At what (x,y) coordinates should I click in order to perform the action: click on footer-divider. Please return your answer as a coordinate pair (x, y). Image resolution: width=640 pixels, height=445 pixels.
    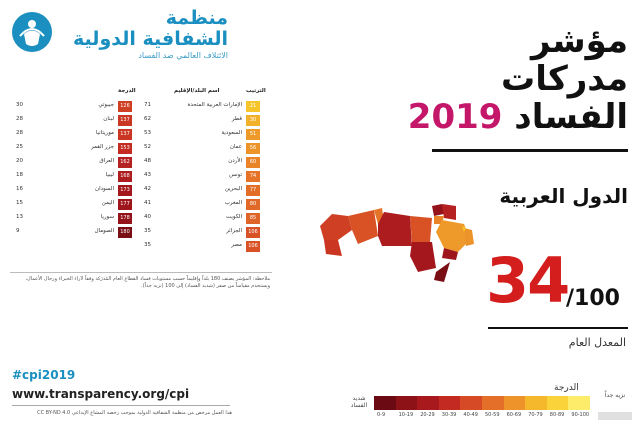
    Looking at the image, I should click on (121, 405).